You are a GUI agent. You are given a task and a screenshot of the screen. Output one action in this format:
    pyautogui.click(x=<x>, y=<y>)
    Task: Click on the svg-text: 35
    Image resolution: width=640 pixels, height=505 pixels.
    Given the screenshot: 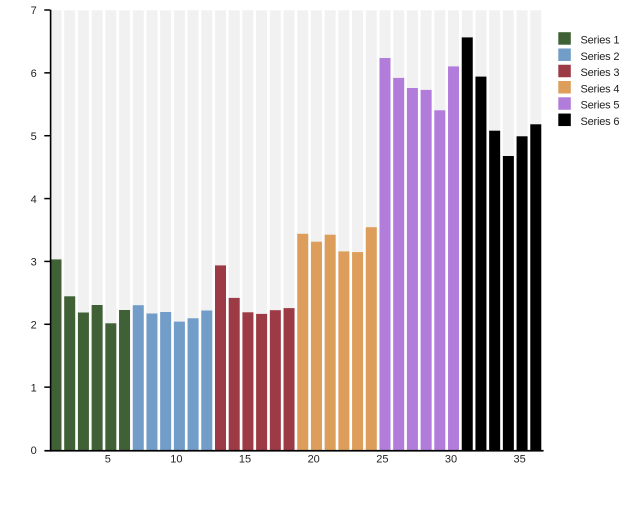 What is the action you would take?
    pyautogui.click(x=520, y=460)
    